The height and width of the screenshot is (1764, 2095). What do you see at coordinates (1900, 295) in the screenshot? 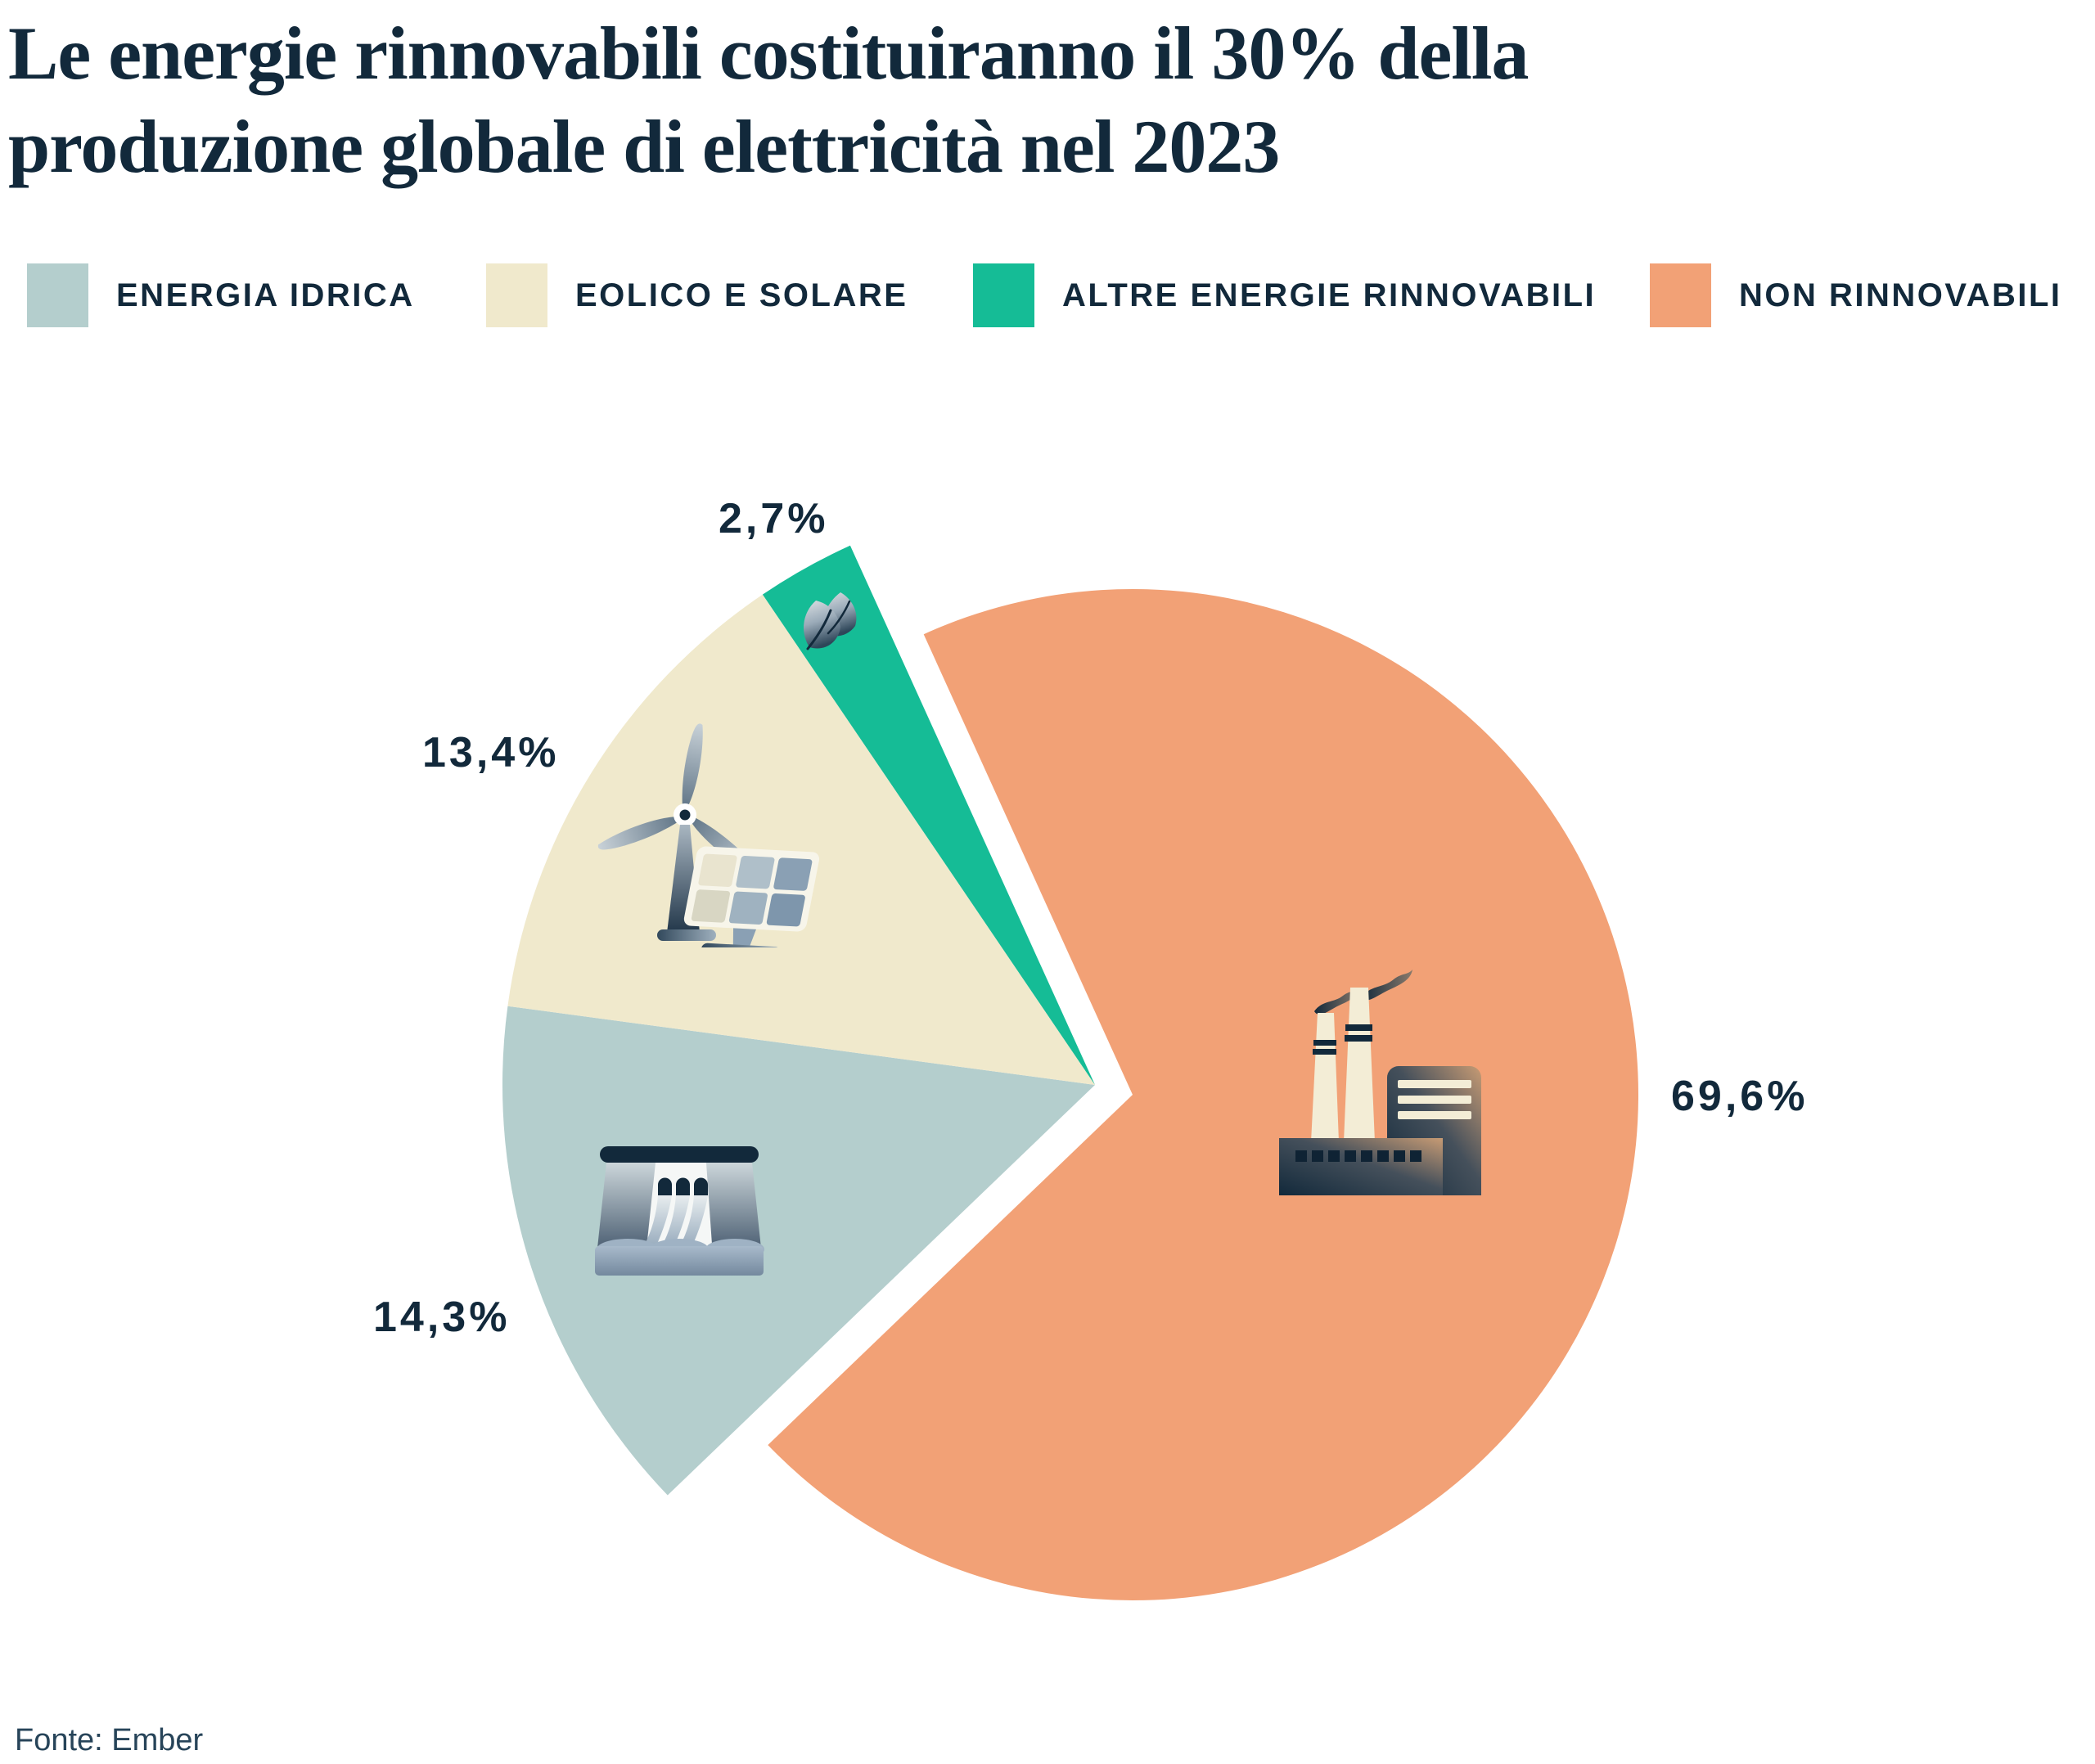
I see `legend-label: NON RINNOVABILI` at bounding box center [1900, 295].